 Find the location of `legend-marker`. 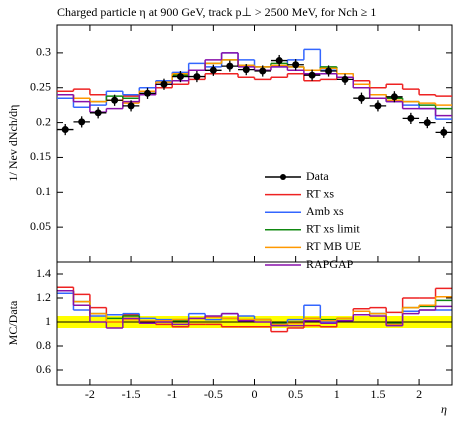

legend-marker is located at coordinates (283, 177).